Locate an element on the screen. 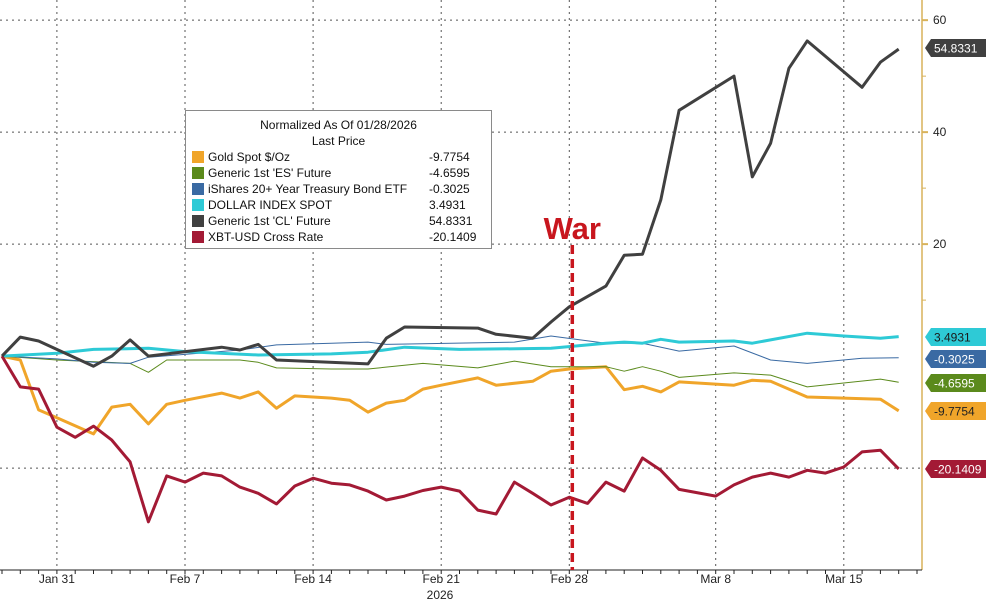  x-year-label: 2026 is located at coordinates (440, 595).